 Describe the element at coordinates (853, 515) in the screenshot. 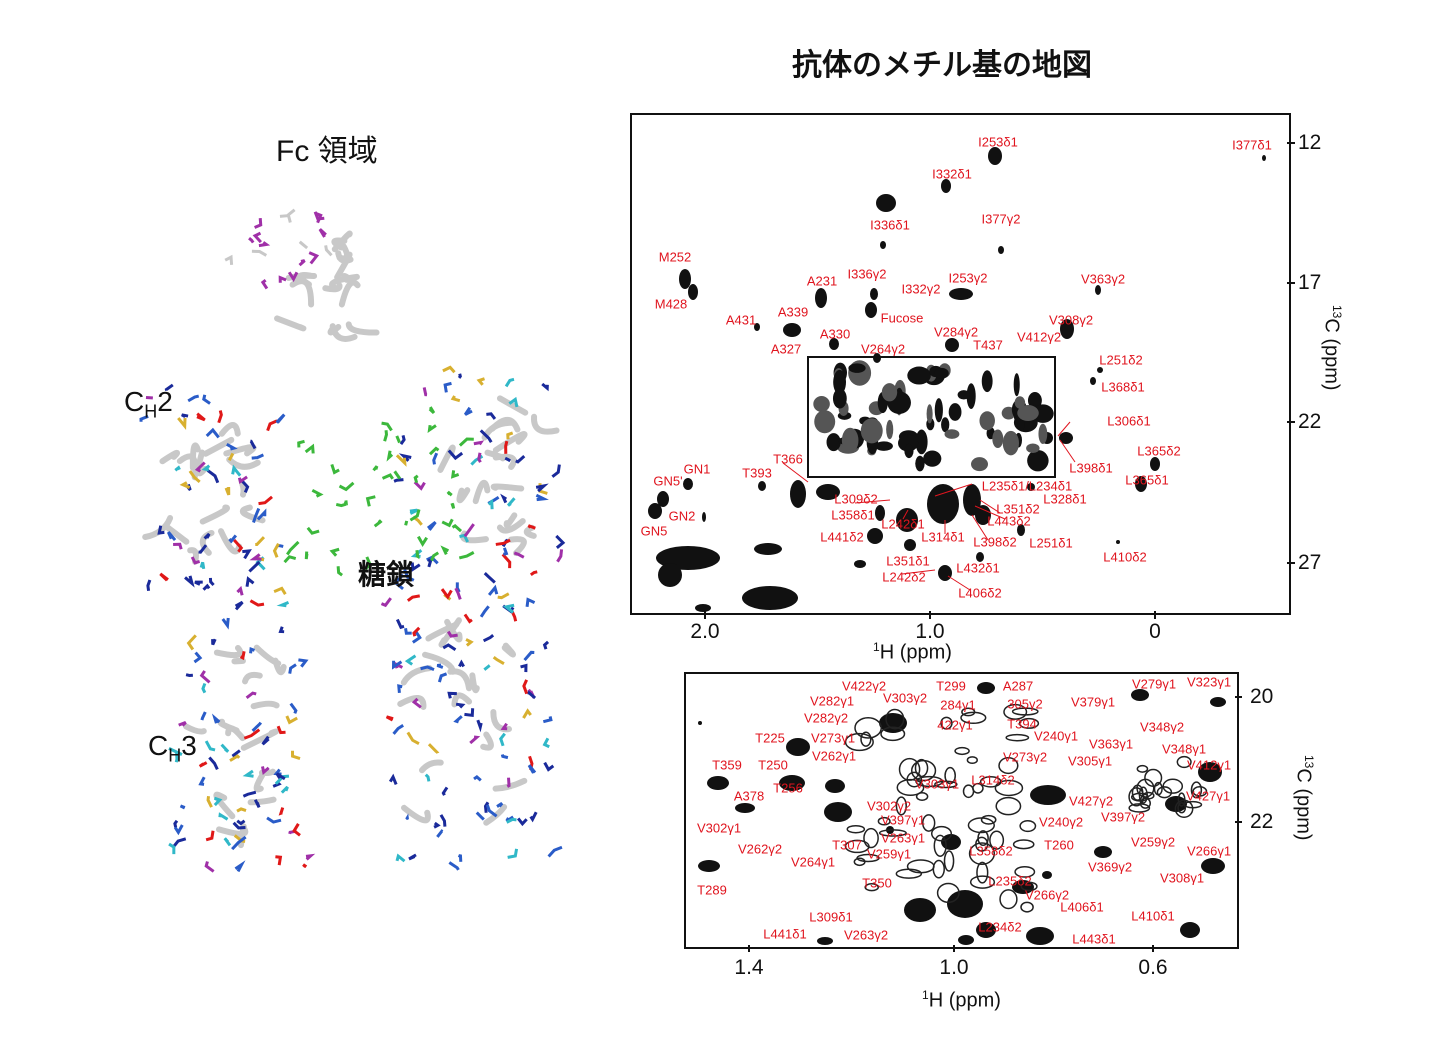

I see `peak-label: L358δ1` at that location.